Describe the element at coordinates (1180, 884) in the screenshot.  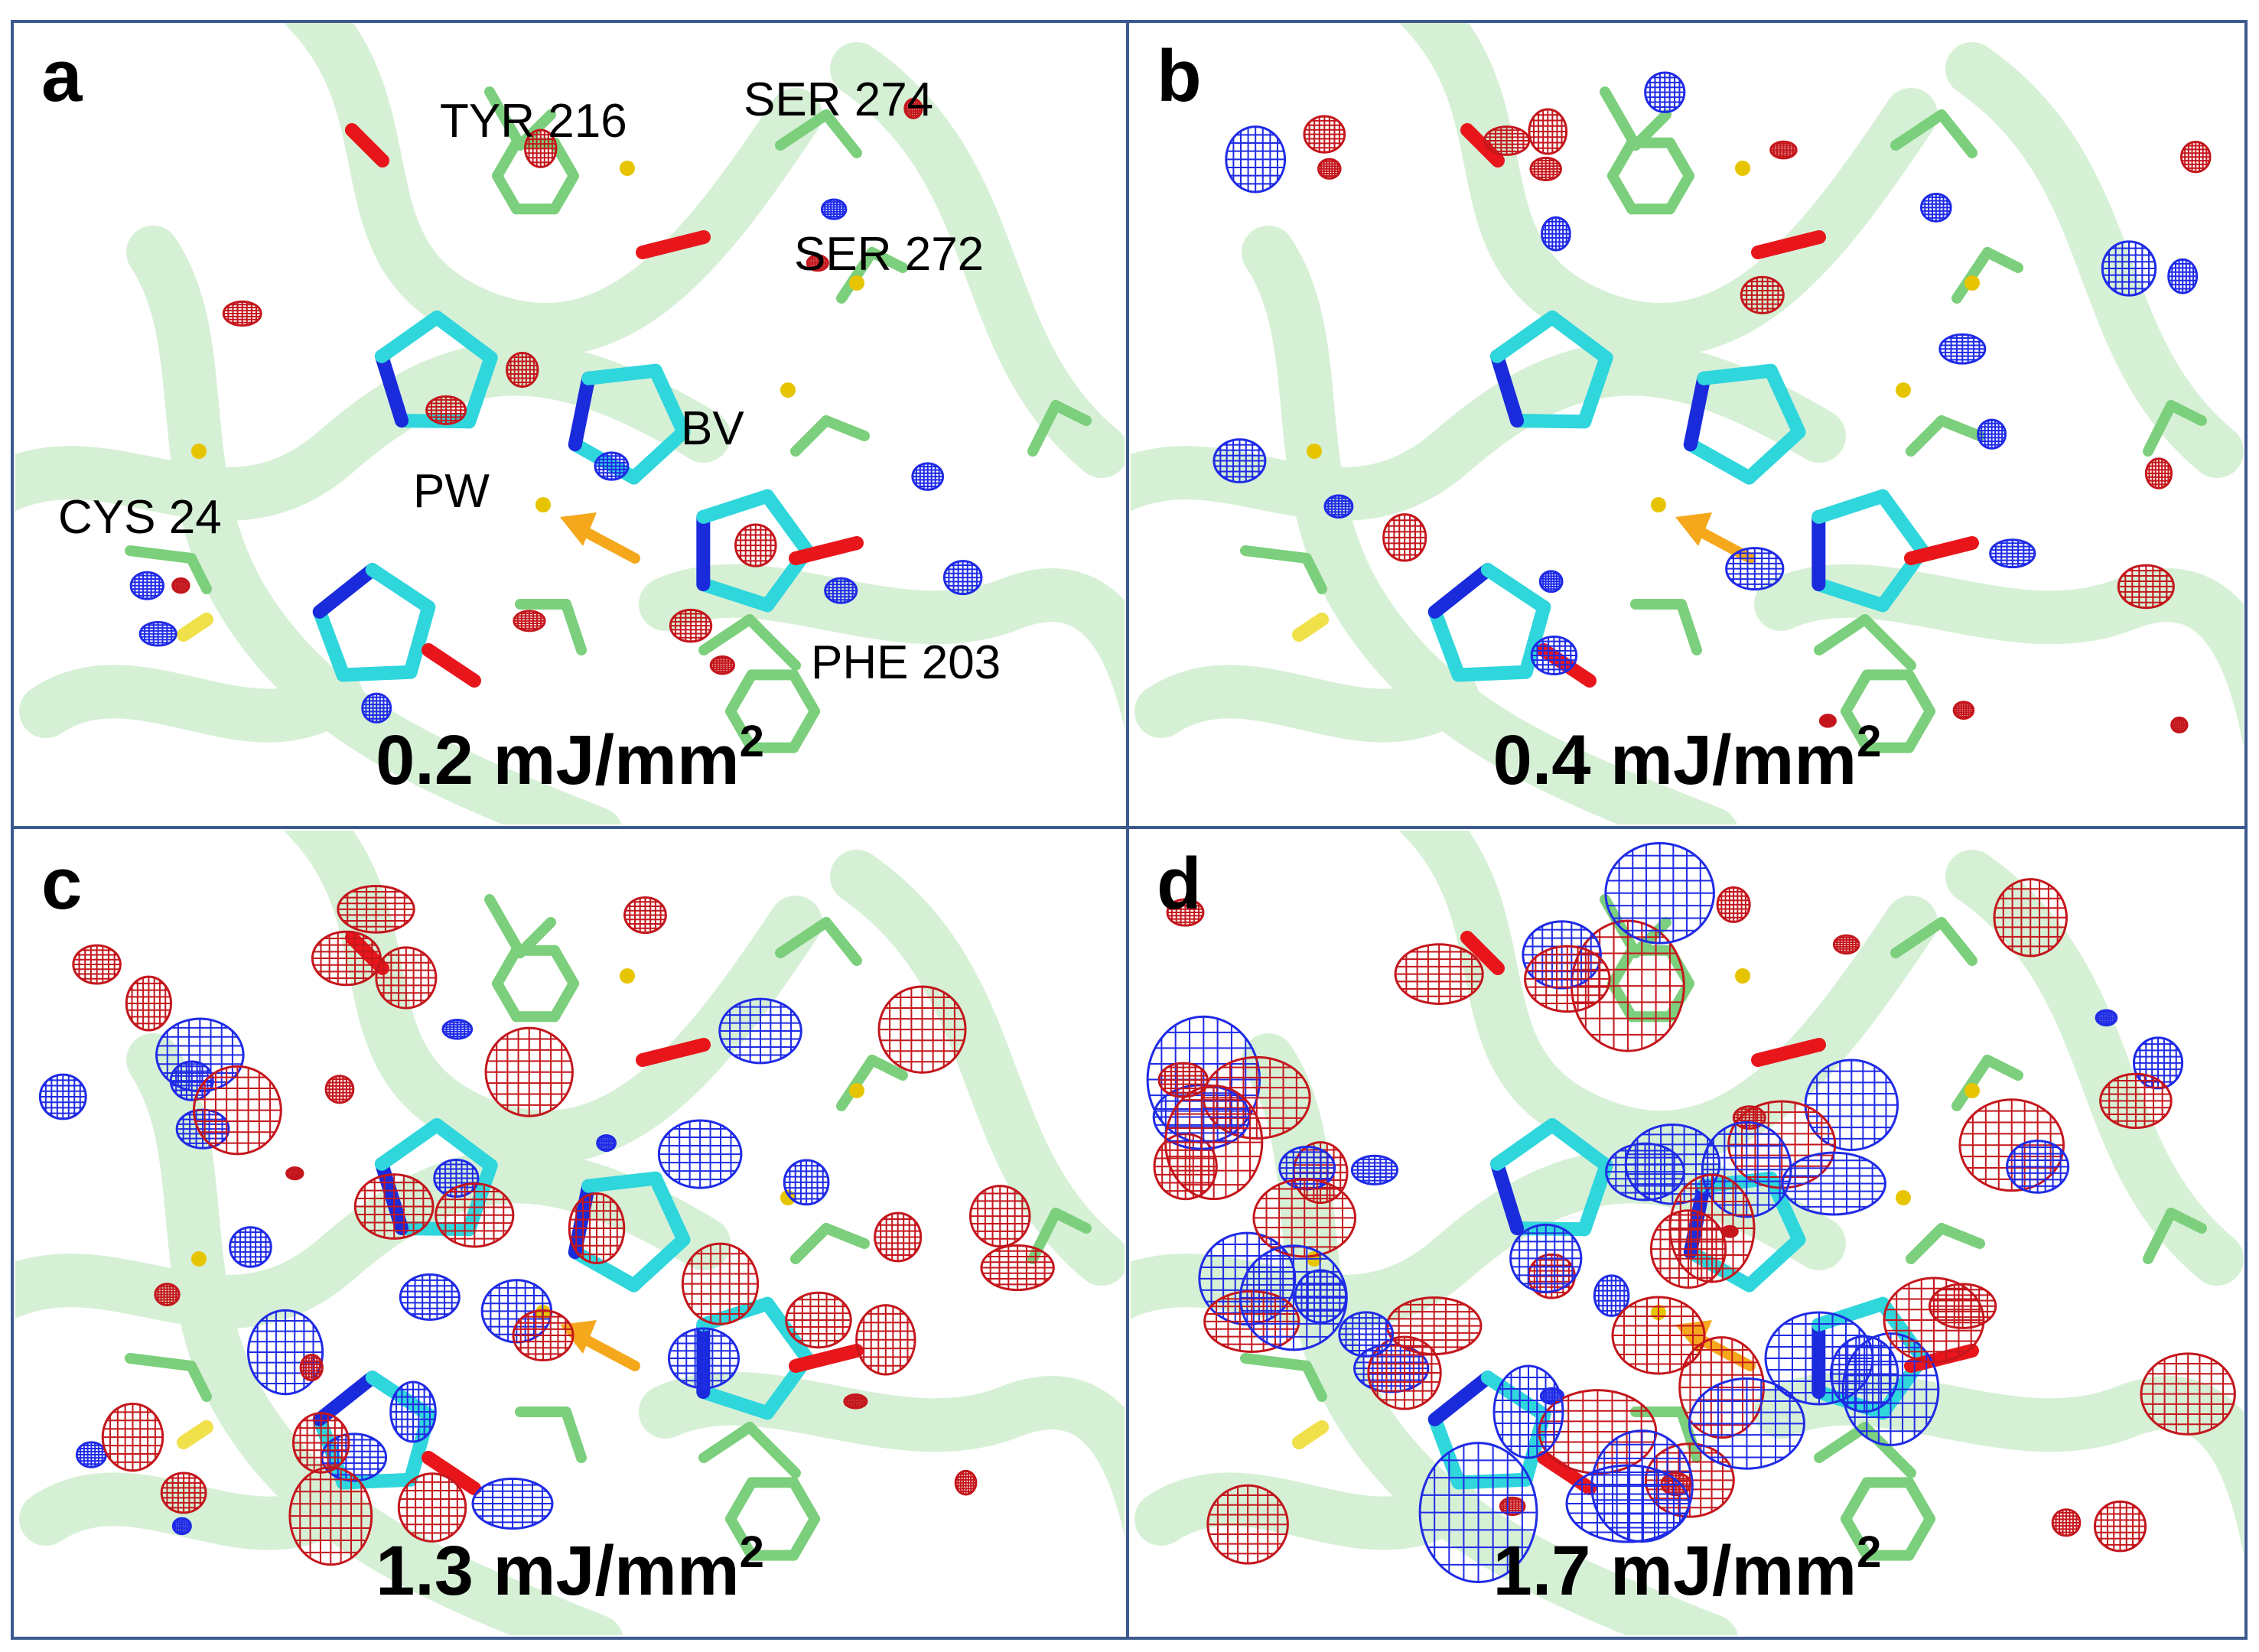
I see `panel-letter-d: d` at that location.